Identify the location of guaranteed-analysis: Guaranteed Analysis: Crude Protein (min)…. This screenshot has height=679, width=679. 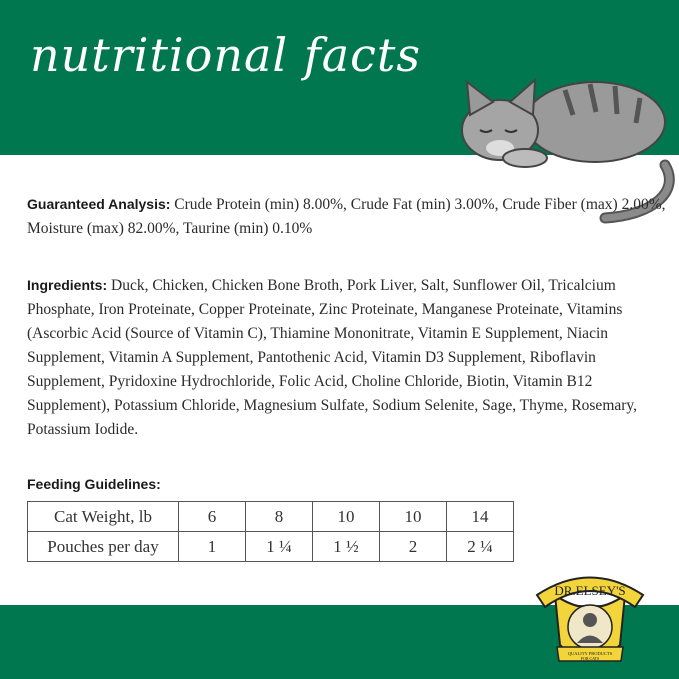
(347, 216).